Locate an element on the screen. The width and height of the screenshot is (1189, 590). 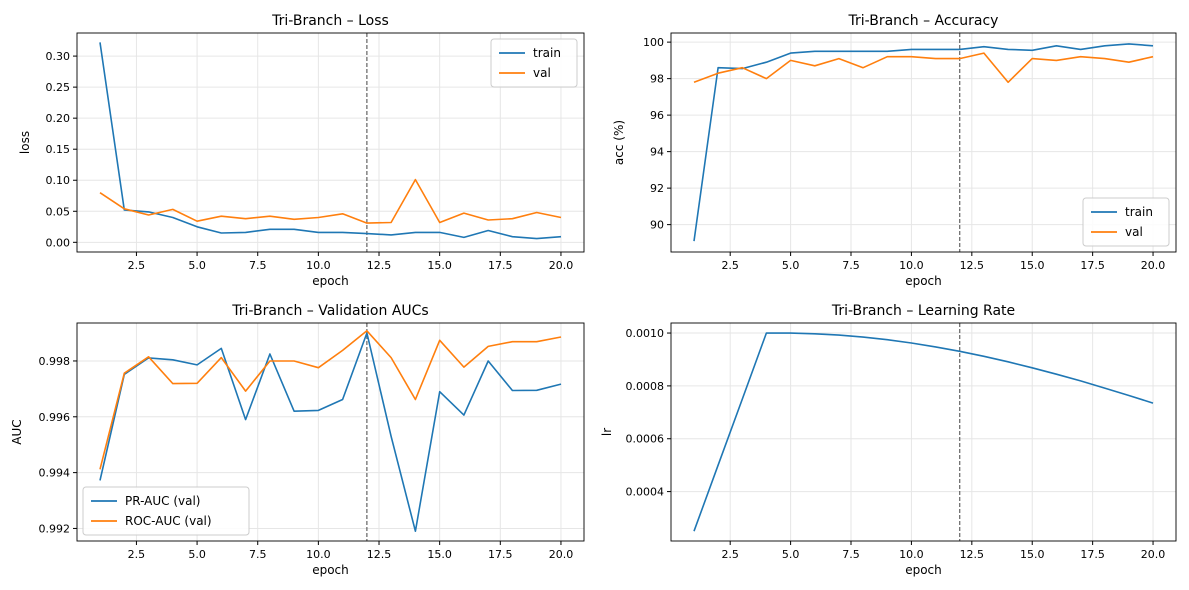
y-axis-label: acc (%) is located at coordinates (619, 142).